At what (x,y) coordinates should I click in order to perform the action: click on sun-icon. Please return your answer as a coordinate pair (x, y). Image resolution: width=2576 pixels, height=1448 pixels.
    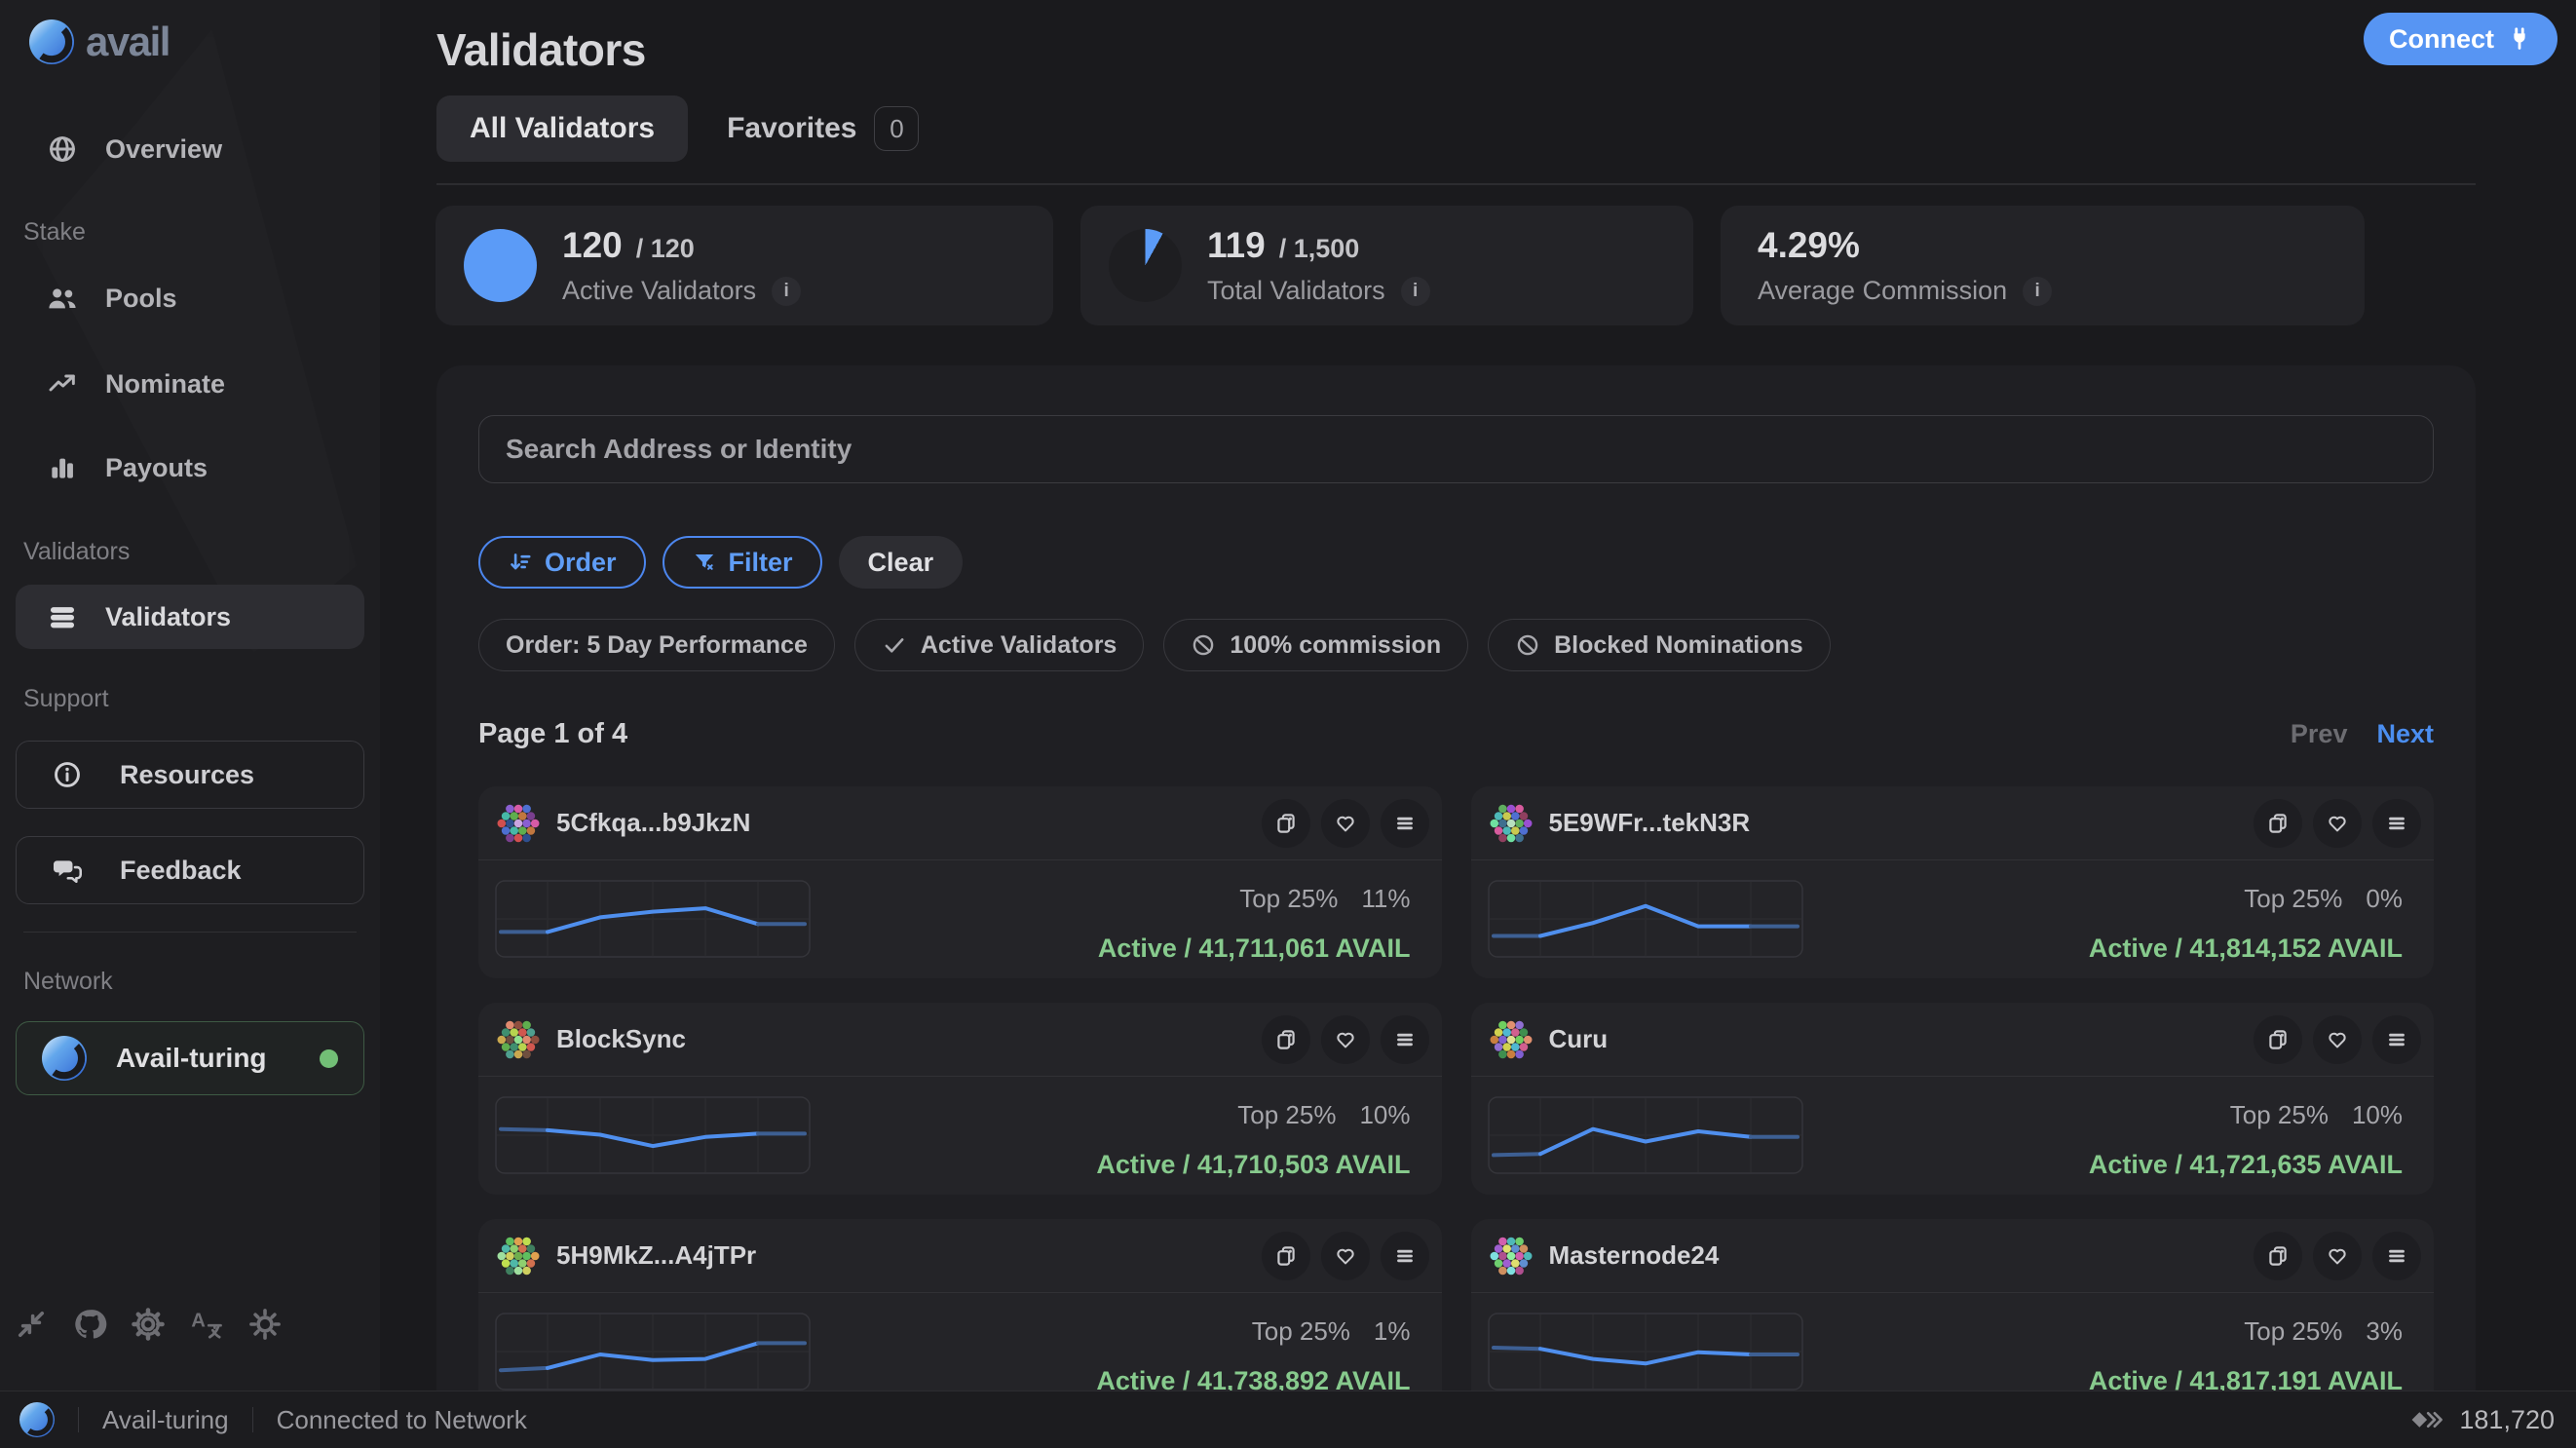
    Looking at the image, I should click on (265, 1324).